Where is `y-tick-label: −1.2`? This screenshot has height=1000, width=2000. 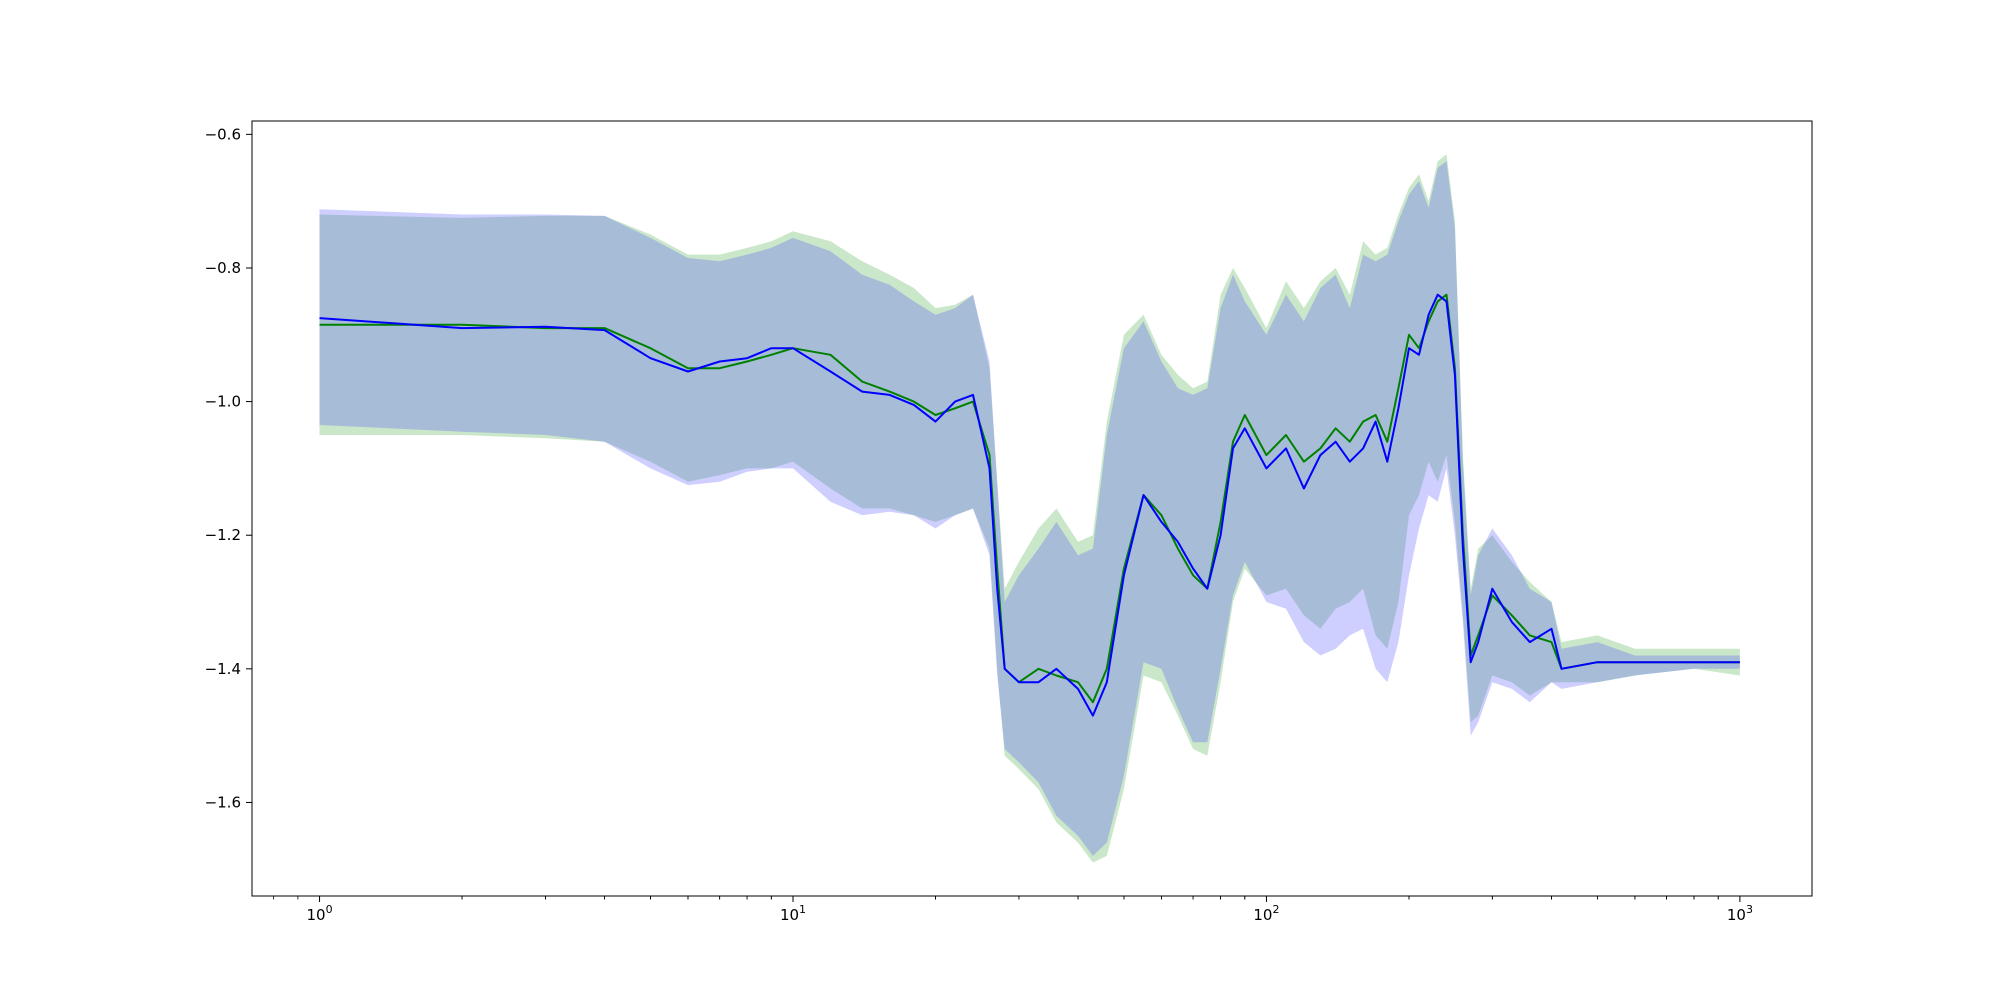
y-tick-label: −1.2 is located at coordinates (223, 535).